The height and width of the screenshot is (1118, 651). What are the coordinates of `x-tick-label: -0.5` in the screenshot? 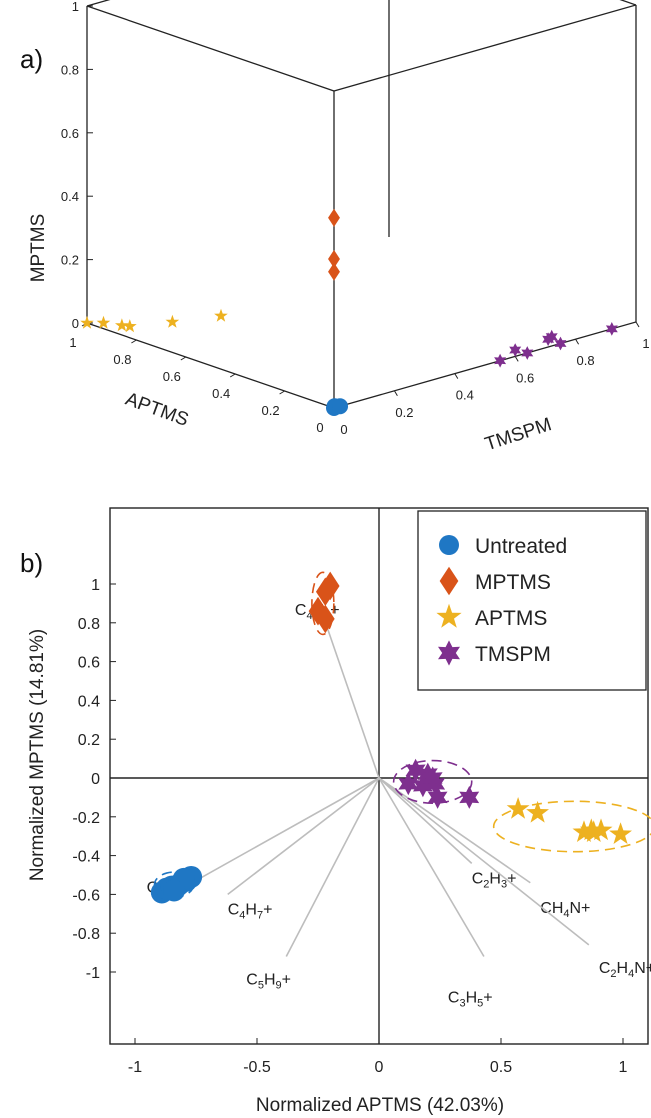 It's located at (257, 1067).